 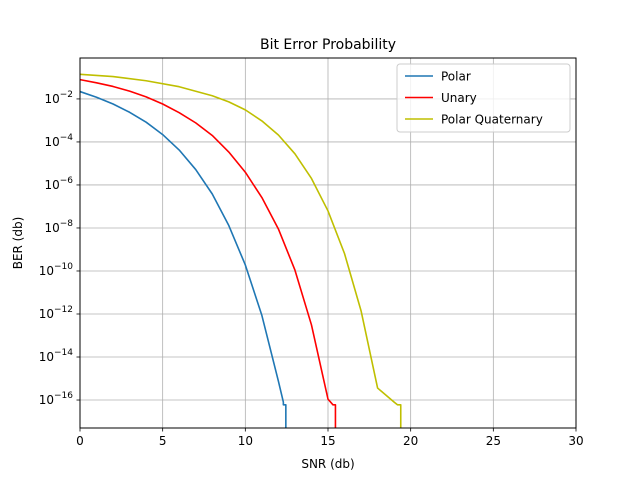 I want to click on legend: Polar Unary Polar Quaternary, so click(x=483, y=98).